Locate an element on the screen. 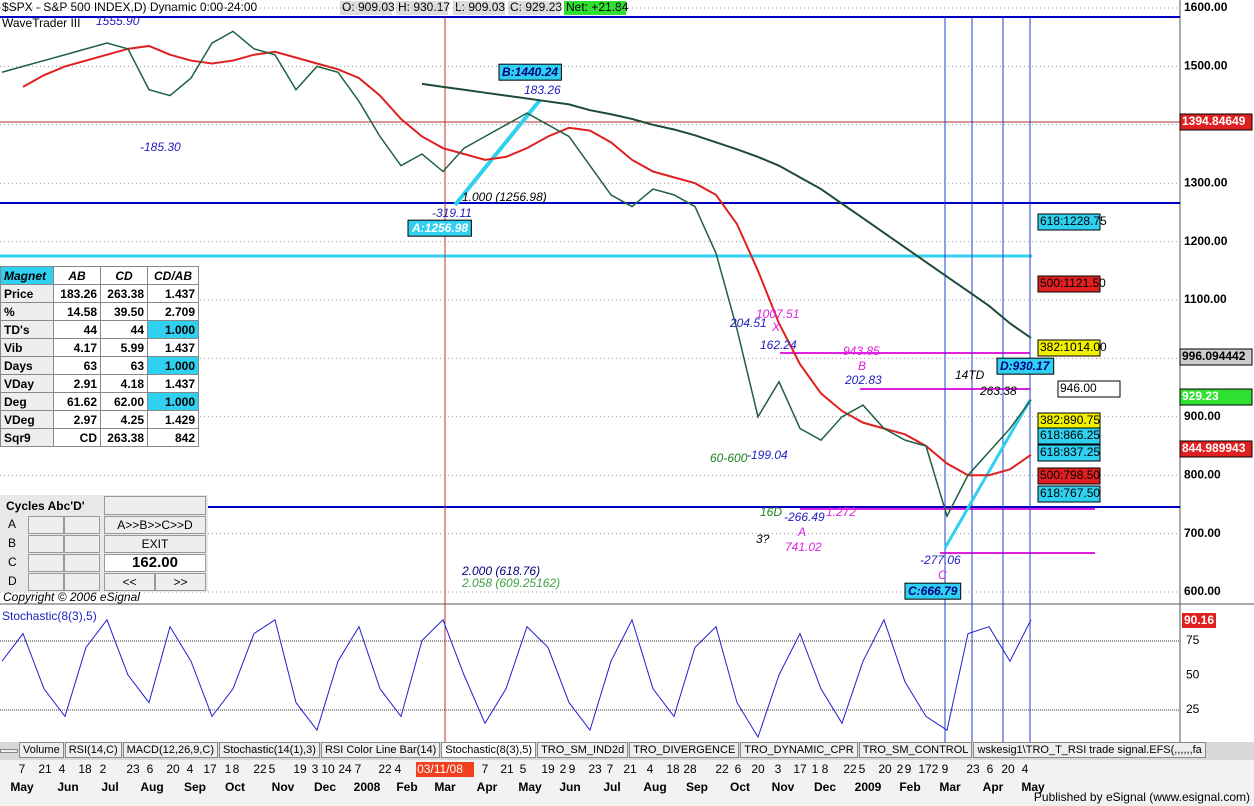  day-label: 23 is located at coordinates (973, 769).